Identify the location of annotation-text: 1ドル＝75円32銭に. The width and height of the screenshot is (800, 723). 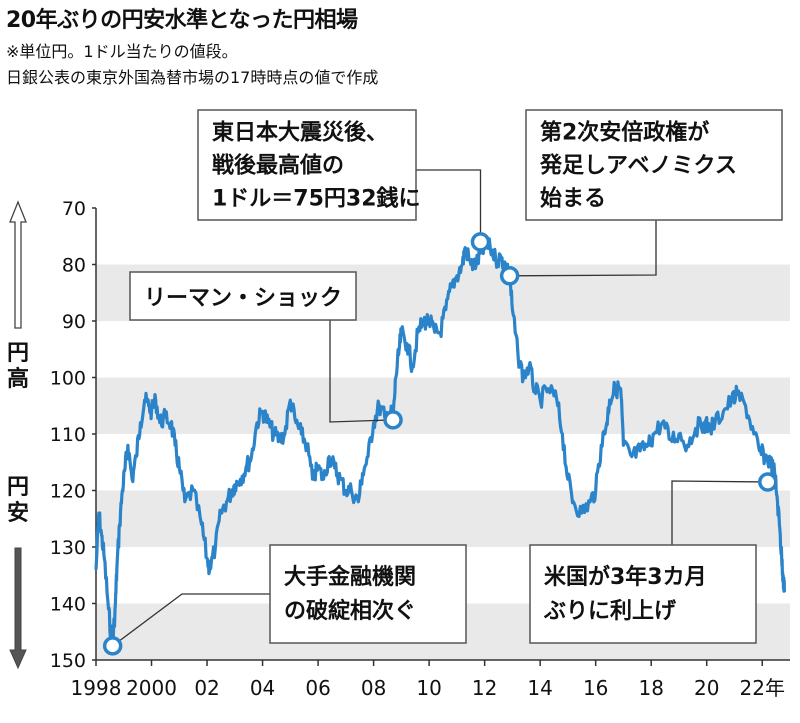
(316, 199).